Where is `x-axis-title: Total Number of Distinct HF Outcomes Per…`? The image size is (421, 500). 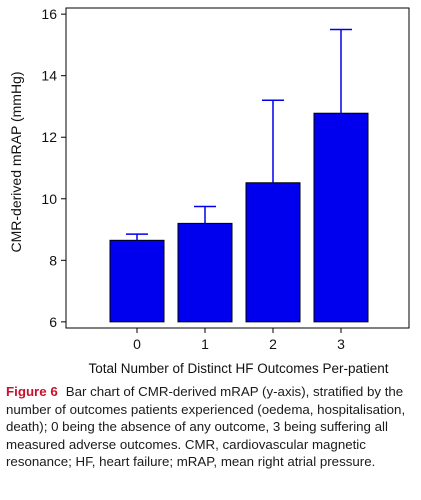
x-axis-title: Total Number of Distinct HF Outcomes Per… is located at coordinates (238, 368).